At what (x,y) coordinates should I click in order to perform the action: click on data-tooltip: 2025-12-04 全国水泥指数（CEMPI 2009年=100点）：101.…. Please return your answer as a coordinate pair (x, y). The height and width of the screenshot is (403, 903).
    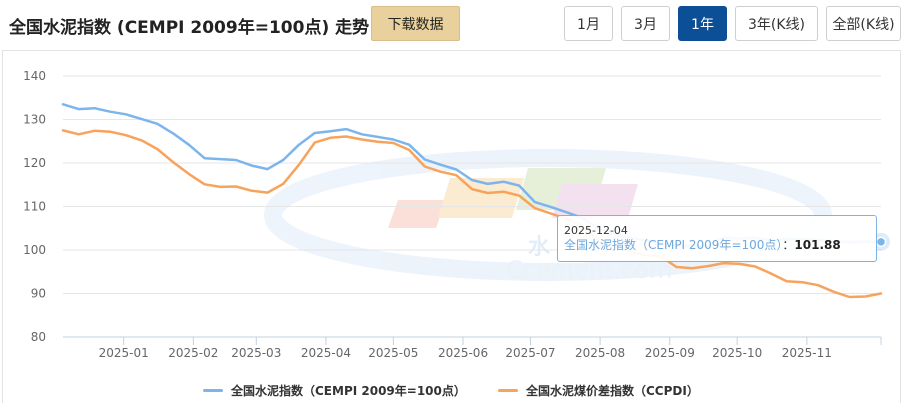
    Looking at the image, I should click on (717, 238).